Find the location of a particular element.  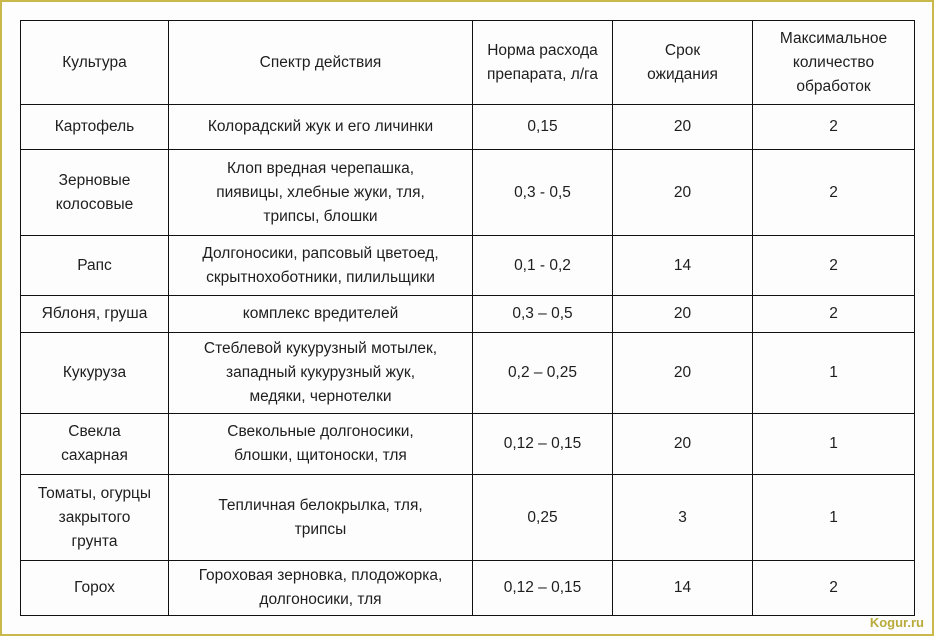

cell-spectrum: комплекс вредителей is located at coordinates (320, 314).